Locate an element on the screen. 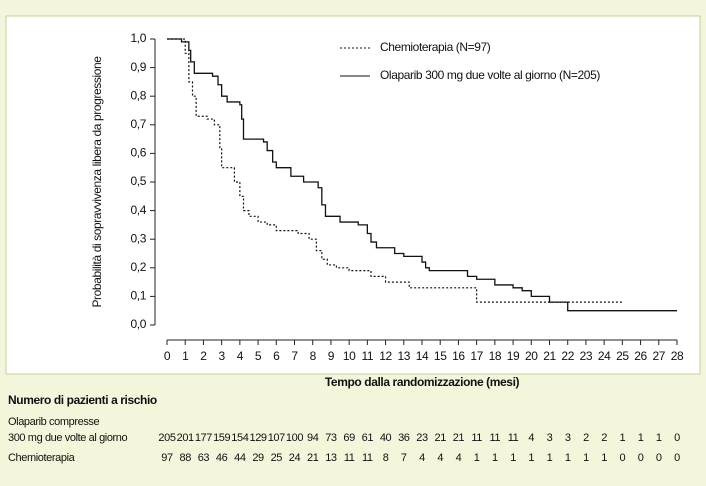 This screenshot has height=486, width=706. risk-value: 159 is located at coordinates (221, 438).